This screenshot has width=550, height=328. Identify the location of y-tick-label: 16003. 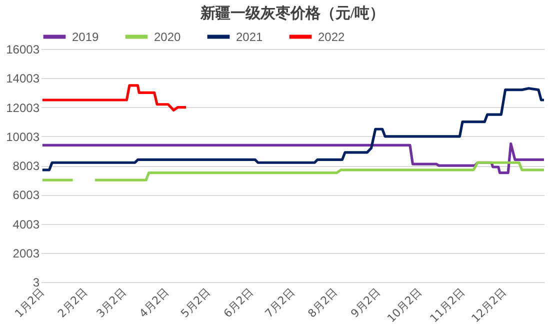
(23, 49).